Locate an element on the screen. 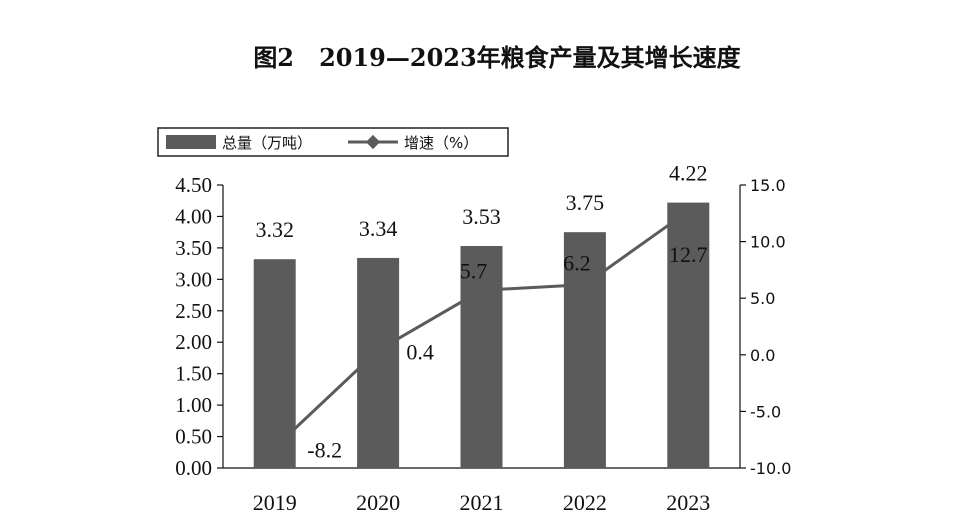  legend-bar-swatch is located at coordinates (191, 142).